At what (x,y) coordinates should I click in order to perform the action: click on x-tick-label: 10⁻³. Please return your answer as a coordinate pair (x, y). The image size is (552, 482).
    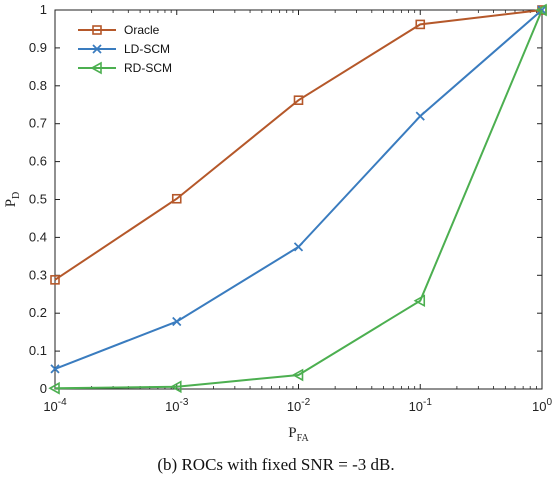
    Looking at the image, I should click on (177, 405).